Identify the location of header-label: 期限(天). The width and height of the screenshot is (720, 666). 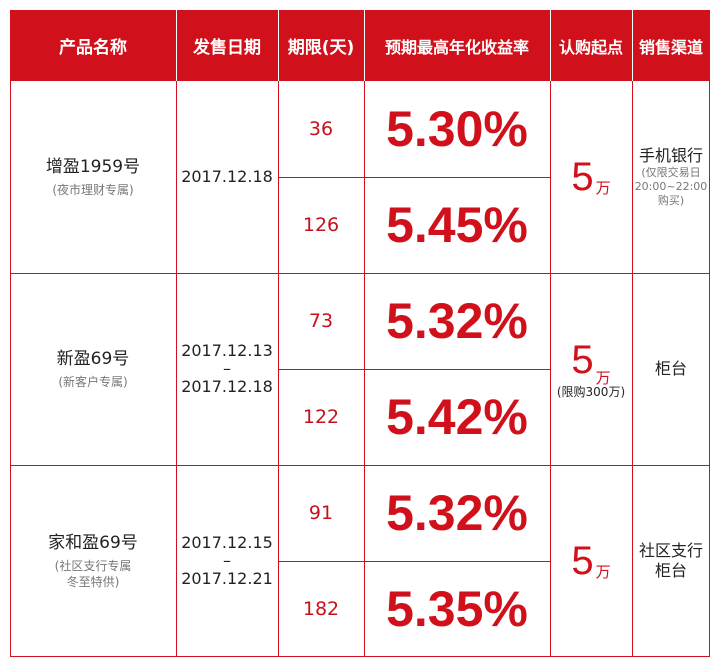
(321, 48).